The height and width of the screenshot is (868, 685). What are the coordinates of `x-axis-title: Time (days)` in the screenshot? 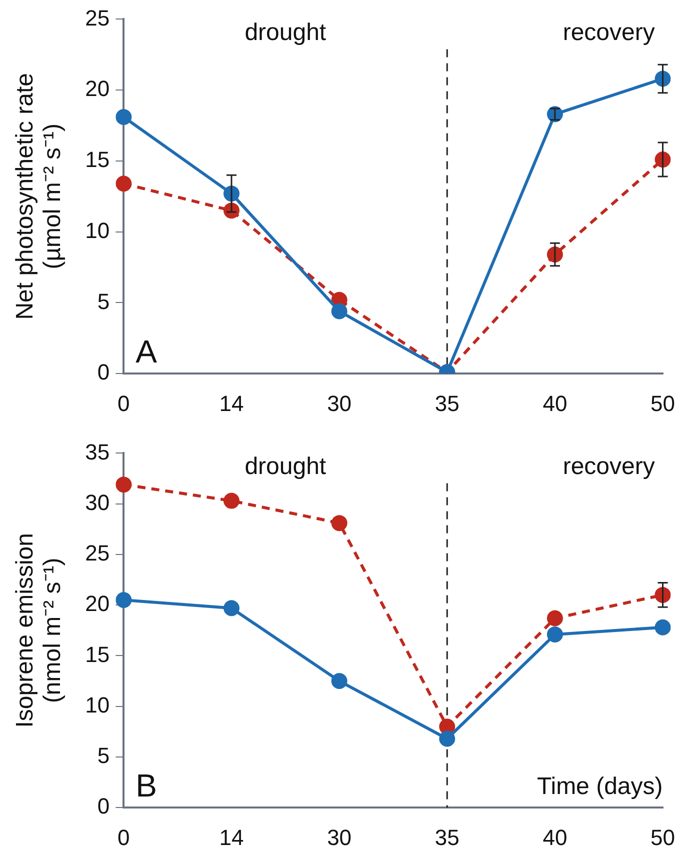 It's located at (599, 786).